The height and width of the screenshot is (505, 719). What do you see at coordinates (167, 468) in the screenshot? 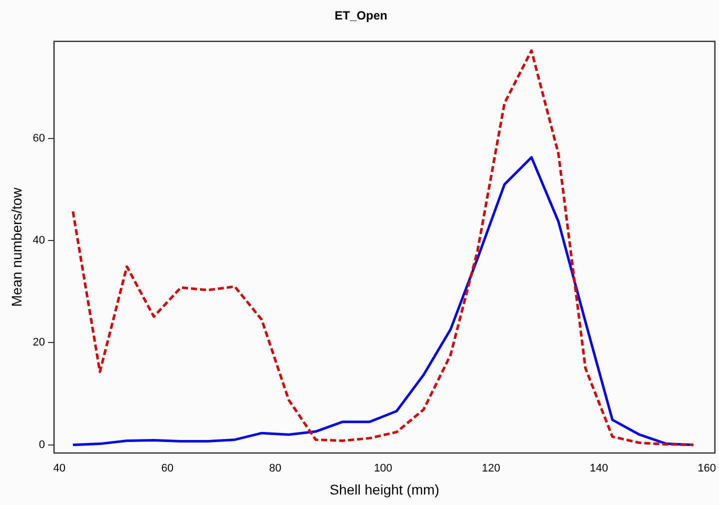
I see `x-tick-label: 60` at bounding box center [167, 468].